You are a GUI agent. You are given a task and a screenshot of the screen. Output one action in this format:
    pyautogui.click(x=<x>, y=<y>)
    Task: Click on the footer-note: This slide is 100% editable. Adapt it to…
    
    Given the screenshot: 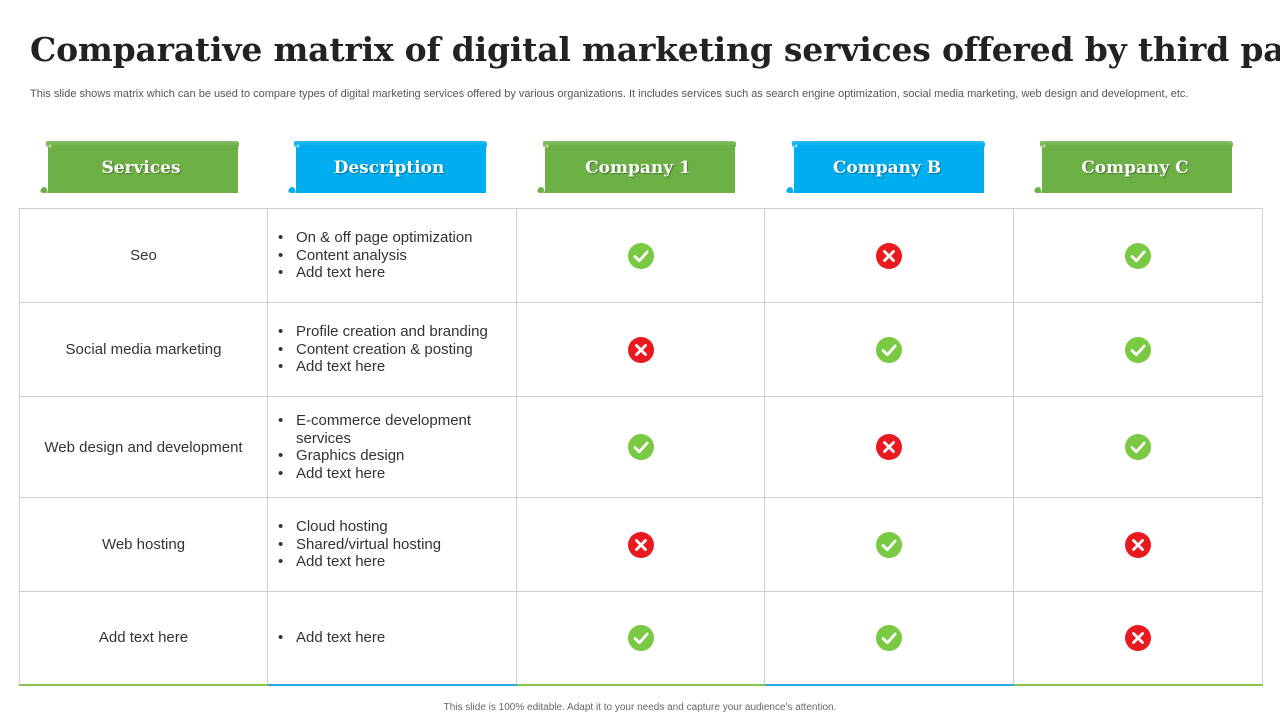 What is the action you would take?
    pyautogui.click(x=640, y=707)
    